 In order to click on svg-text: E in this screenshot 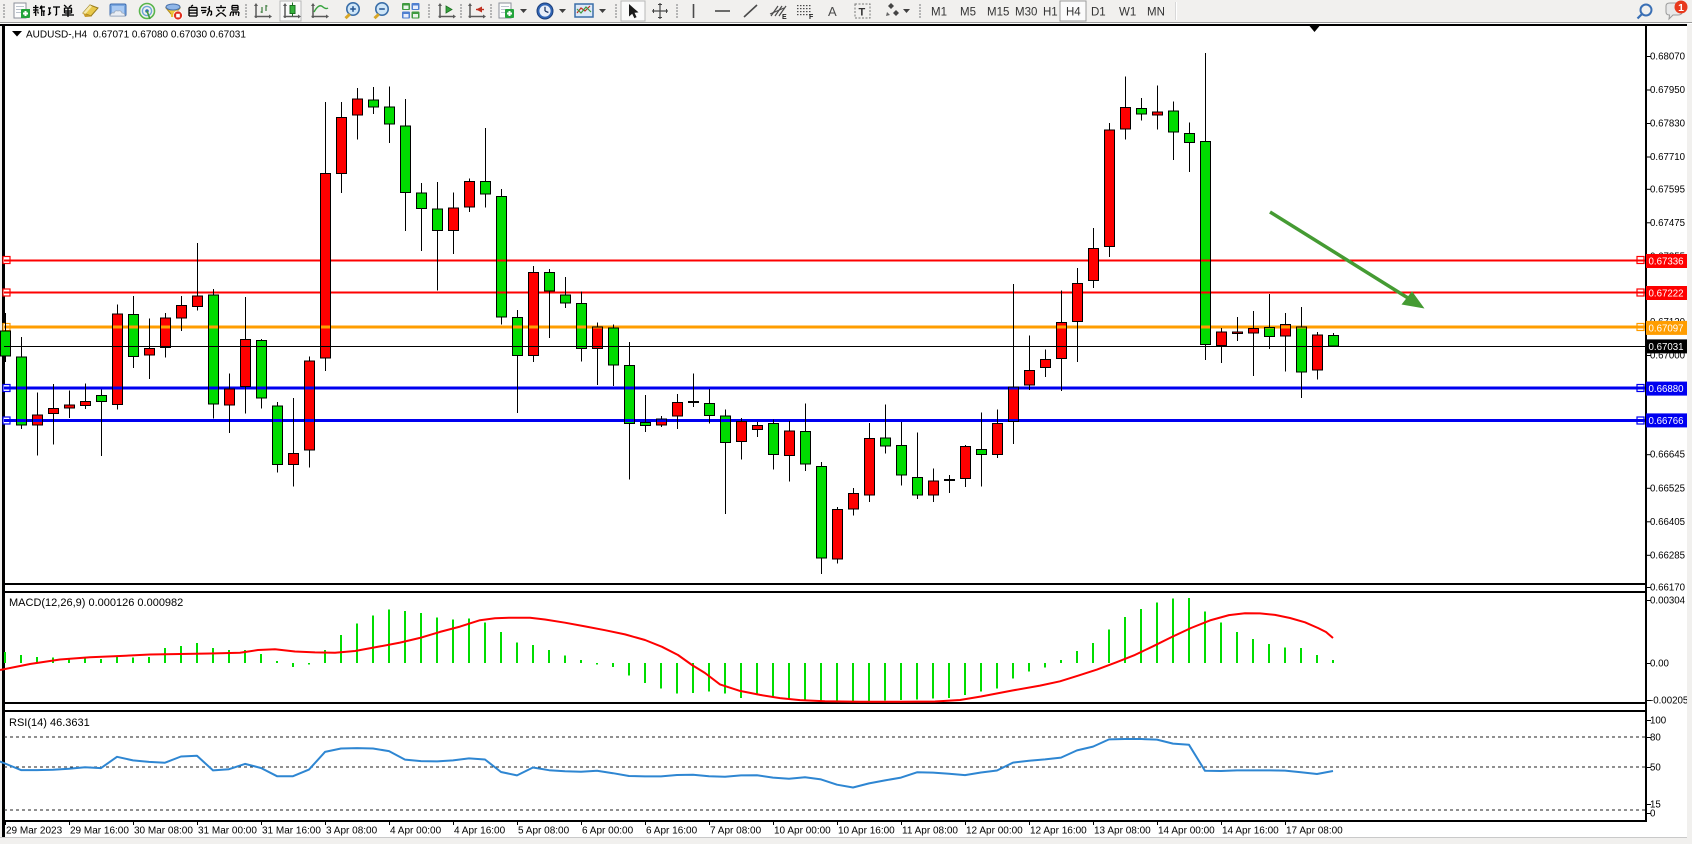, I will do `click(784, 17)`.